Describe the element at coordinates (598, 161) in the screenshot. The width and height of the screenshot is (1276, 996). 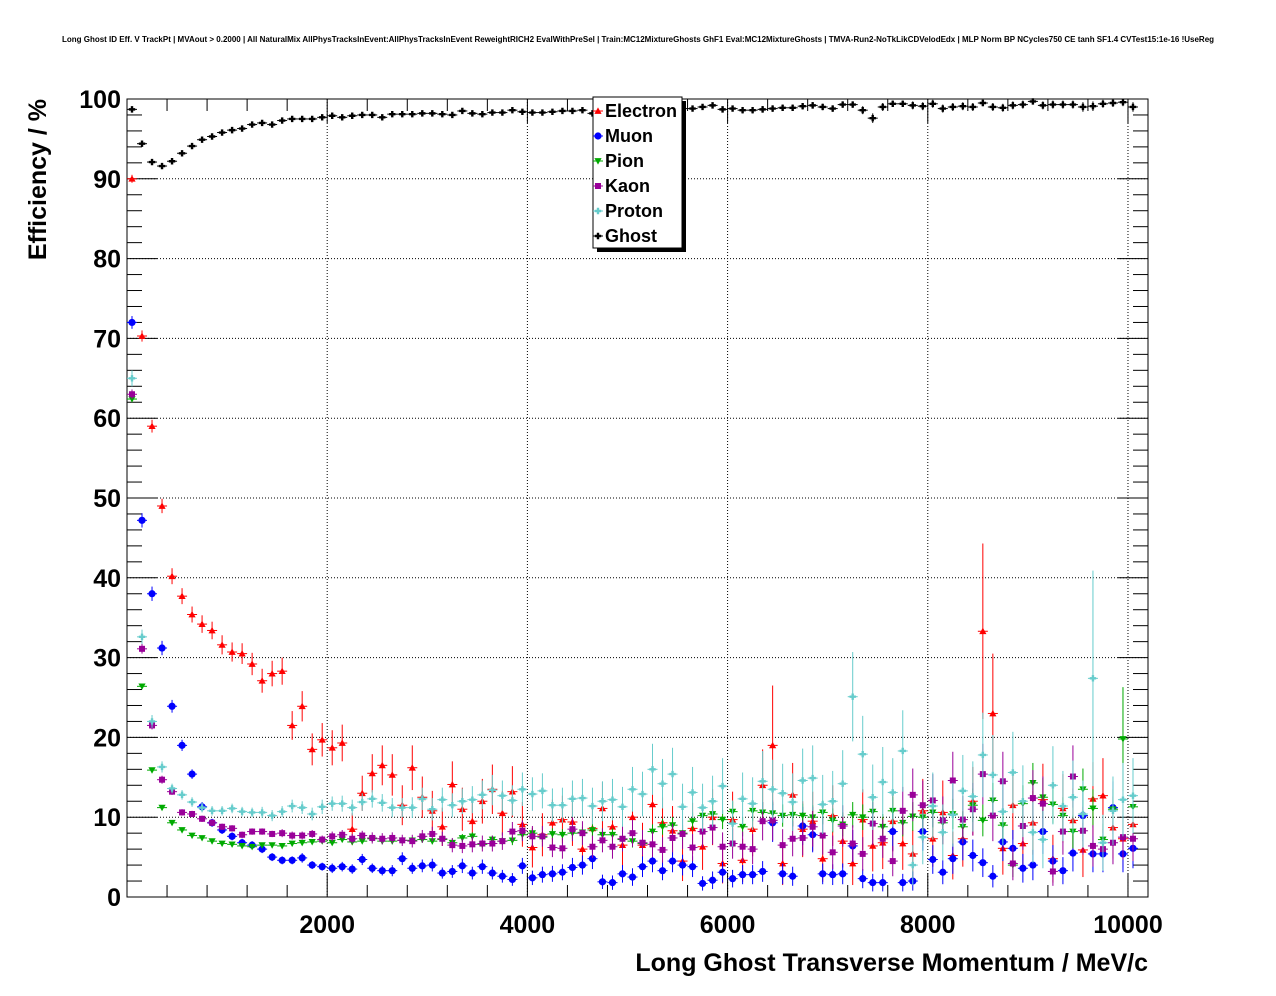
I see `legend-marker-pion` at that location.